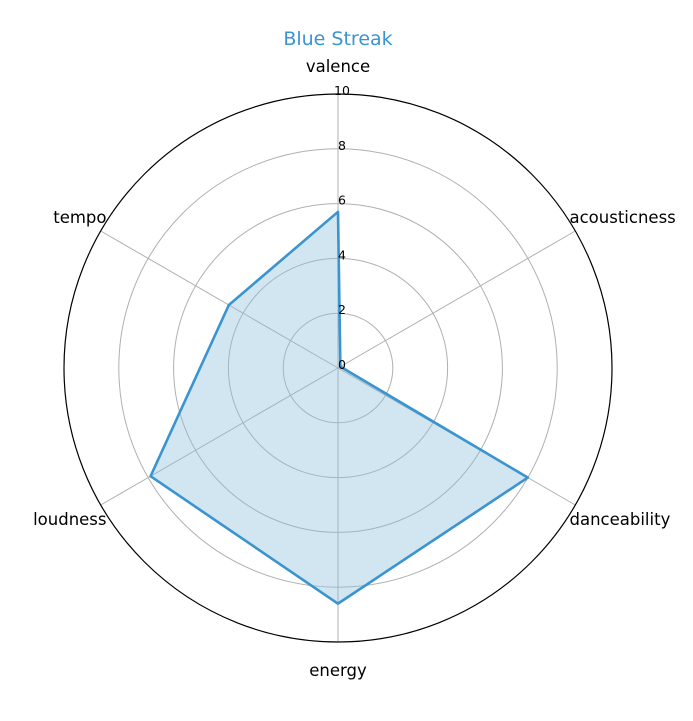  What do you see at coordinates (342, 145) in the screenshot?
I see `tick-label-8: 8` at bounding box center [342, 145].